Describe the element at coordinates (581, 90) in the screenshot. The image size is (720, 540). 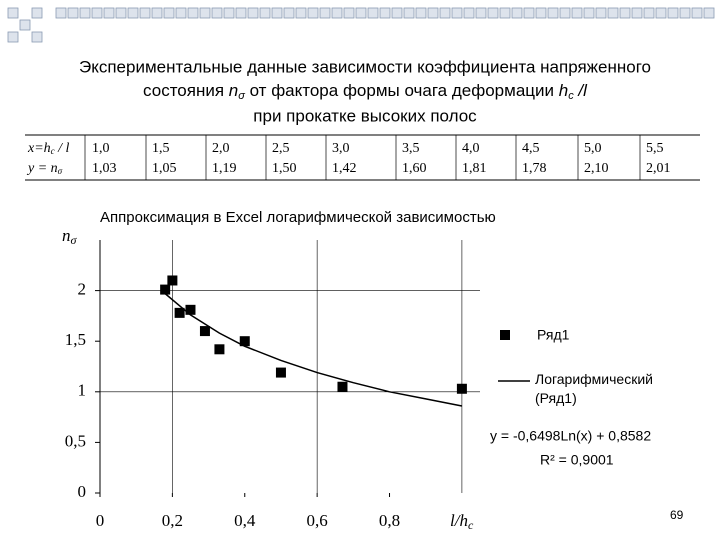
I see `title-part: /l` at that location.